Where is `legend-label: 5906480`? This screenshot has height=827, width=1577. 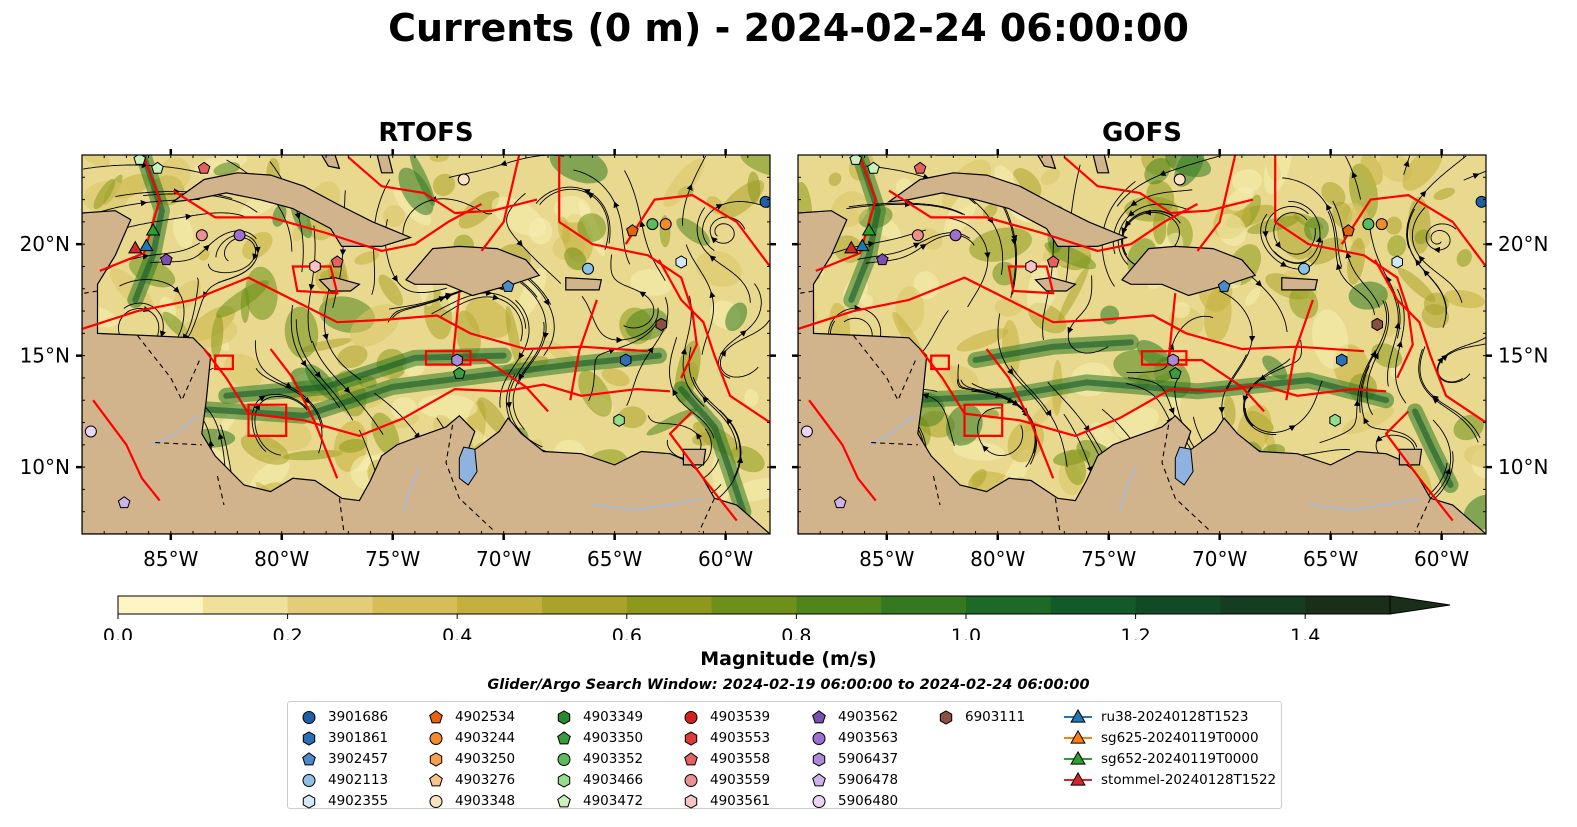
legend-label: 5906480 is located at coordinates (868, 800).